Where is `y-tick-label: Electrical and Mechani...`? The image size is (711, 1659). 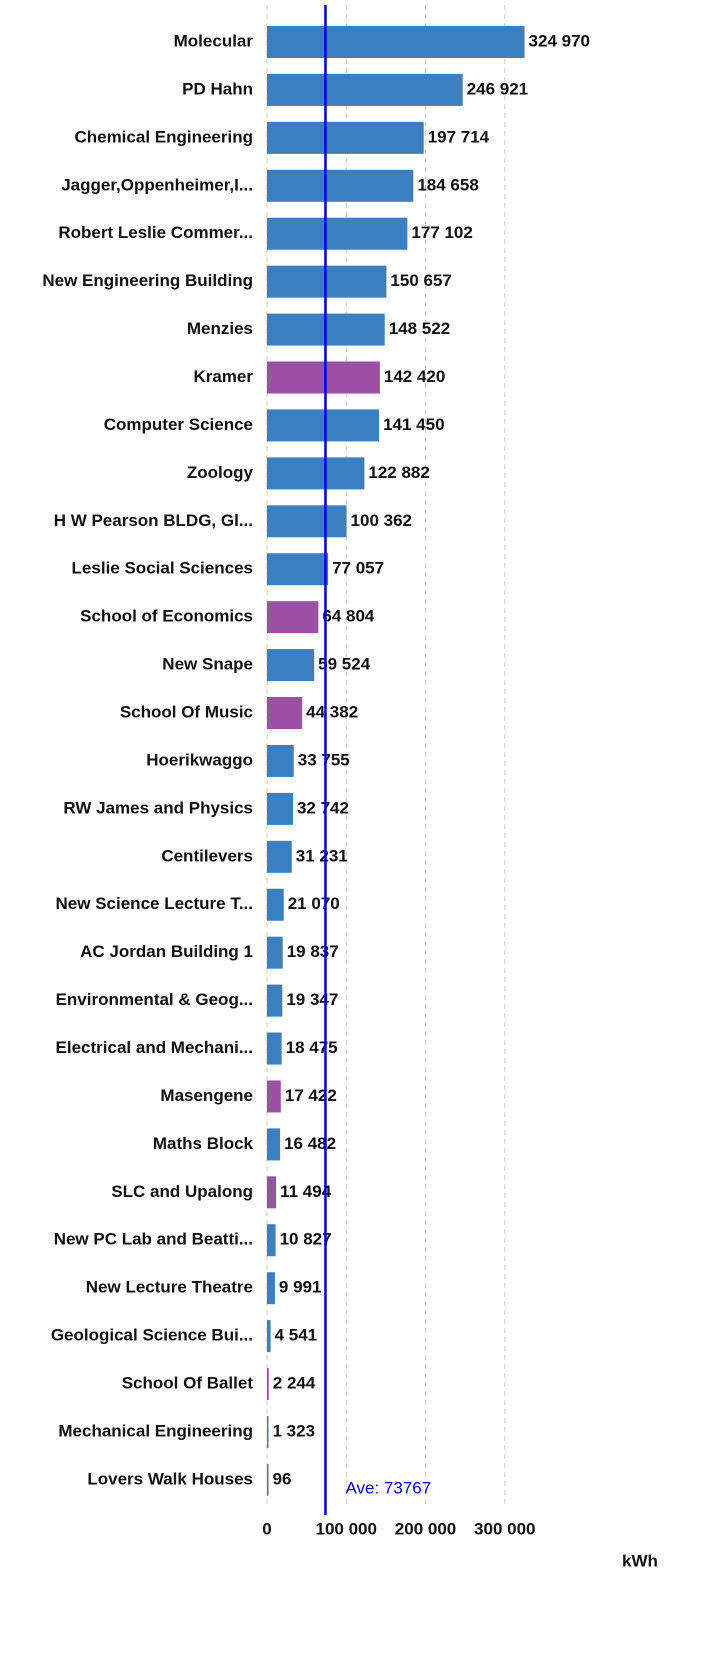 y-tick-label: Electrical and Mechani... is located at coordinates (154, 1047).